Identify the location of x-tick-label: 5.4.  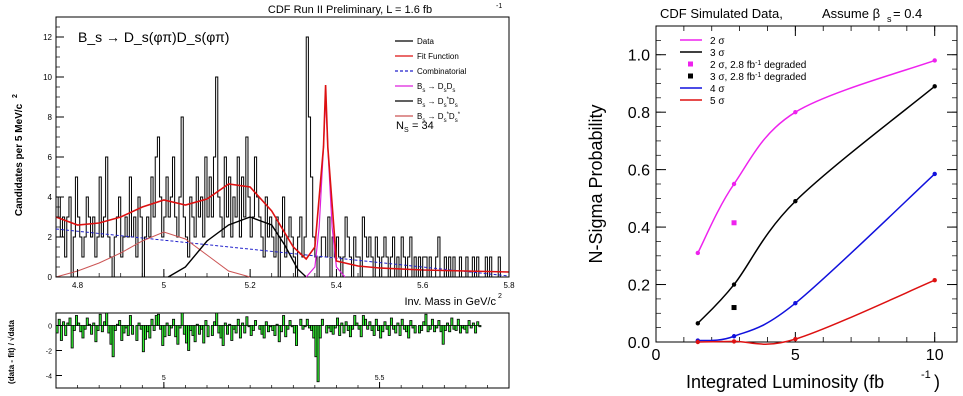
(337, 285).